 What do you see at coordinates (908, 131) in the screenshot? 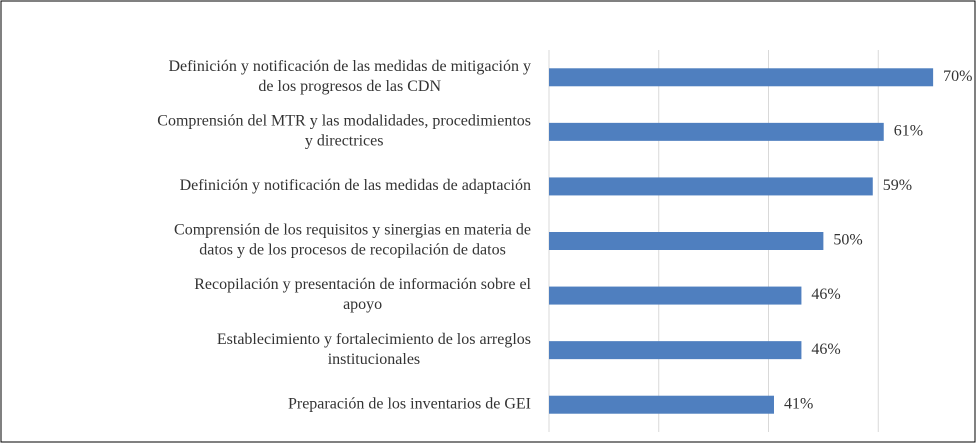
I see `value-label: 61%` at bounding box center [908, 131].